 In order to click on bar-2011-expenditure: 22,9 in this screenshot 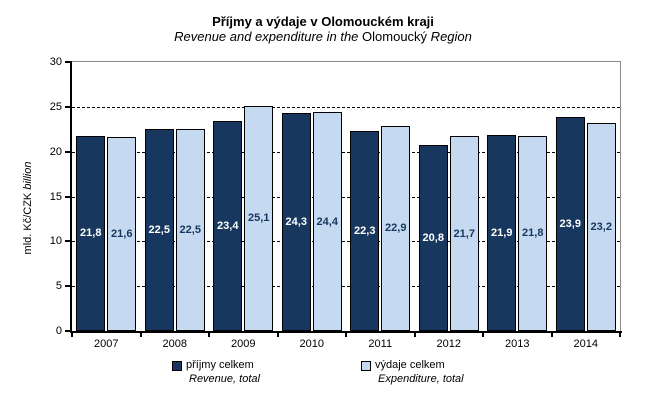, I will do `click(396, 228)`.